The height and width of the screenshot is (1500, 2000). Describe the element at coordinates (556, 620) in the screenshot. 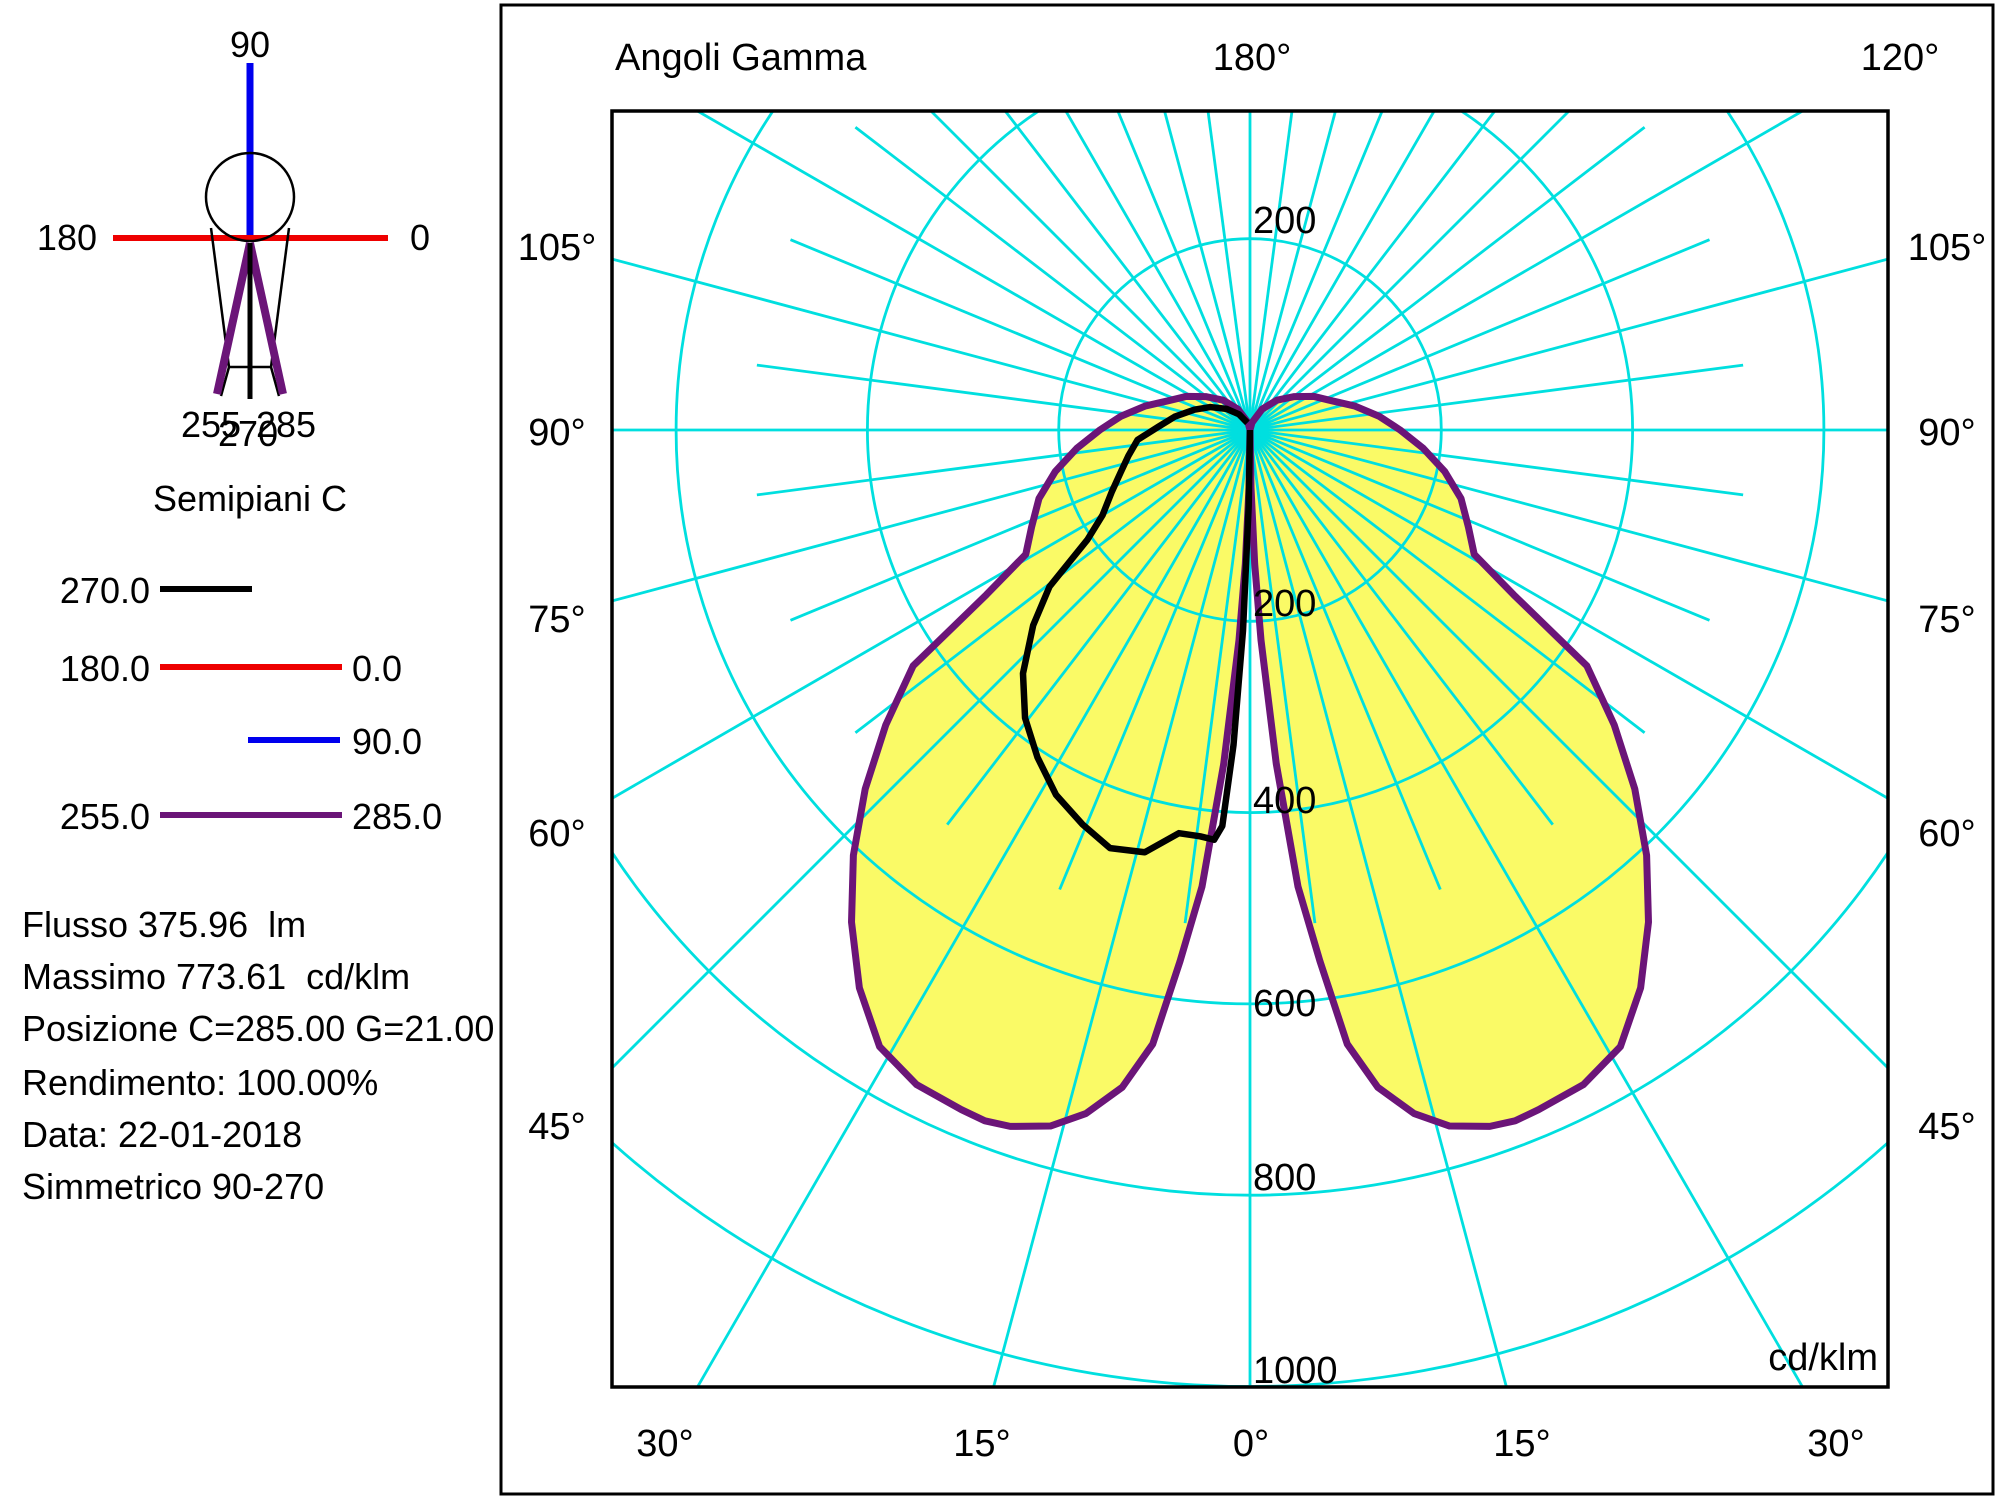

I see `gamma-label-left: 75°` at that location.